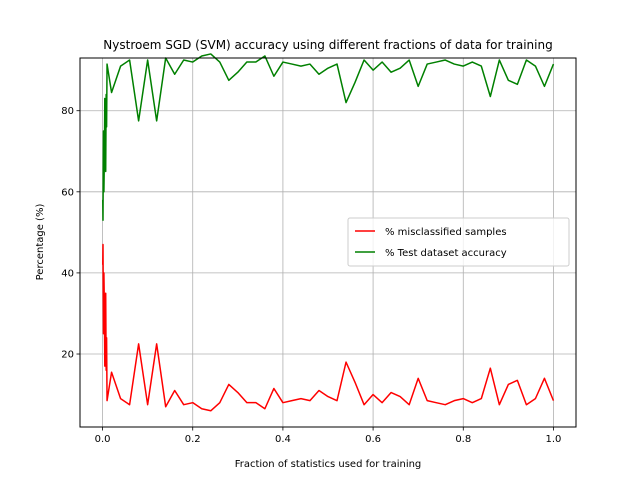 This screenshot has width=640, height=480. I want to click on x-axis-label: Fraction of statistics used for training, so click(328, 464).